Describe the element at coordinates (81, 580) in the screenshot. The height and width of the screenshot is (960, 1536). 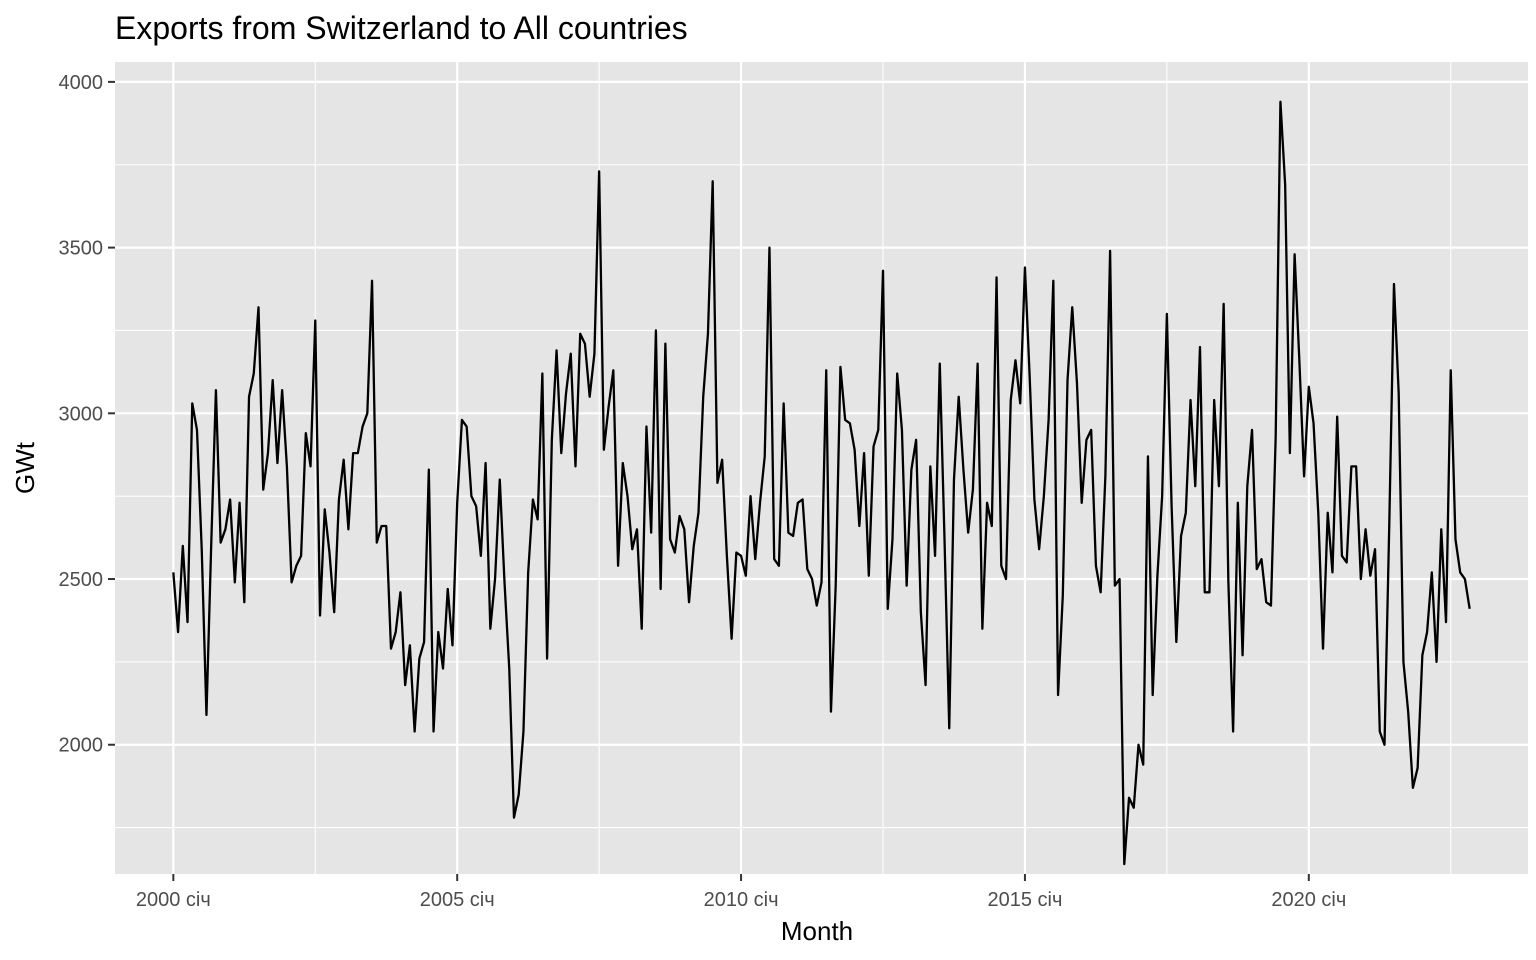
I see `y-tick-label: 2500` at that location.